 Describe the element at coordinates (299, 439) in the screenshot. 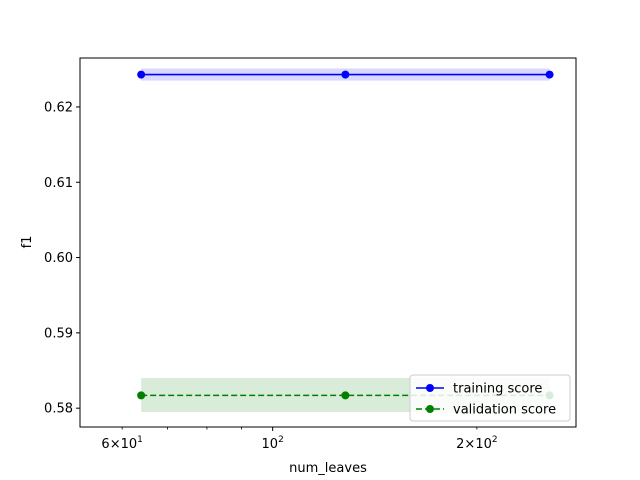

I see `x-axis-ticks: 102 6×10¹ 2×10²` at that location.